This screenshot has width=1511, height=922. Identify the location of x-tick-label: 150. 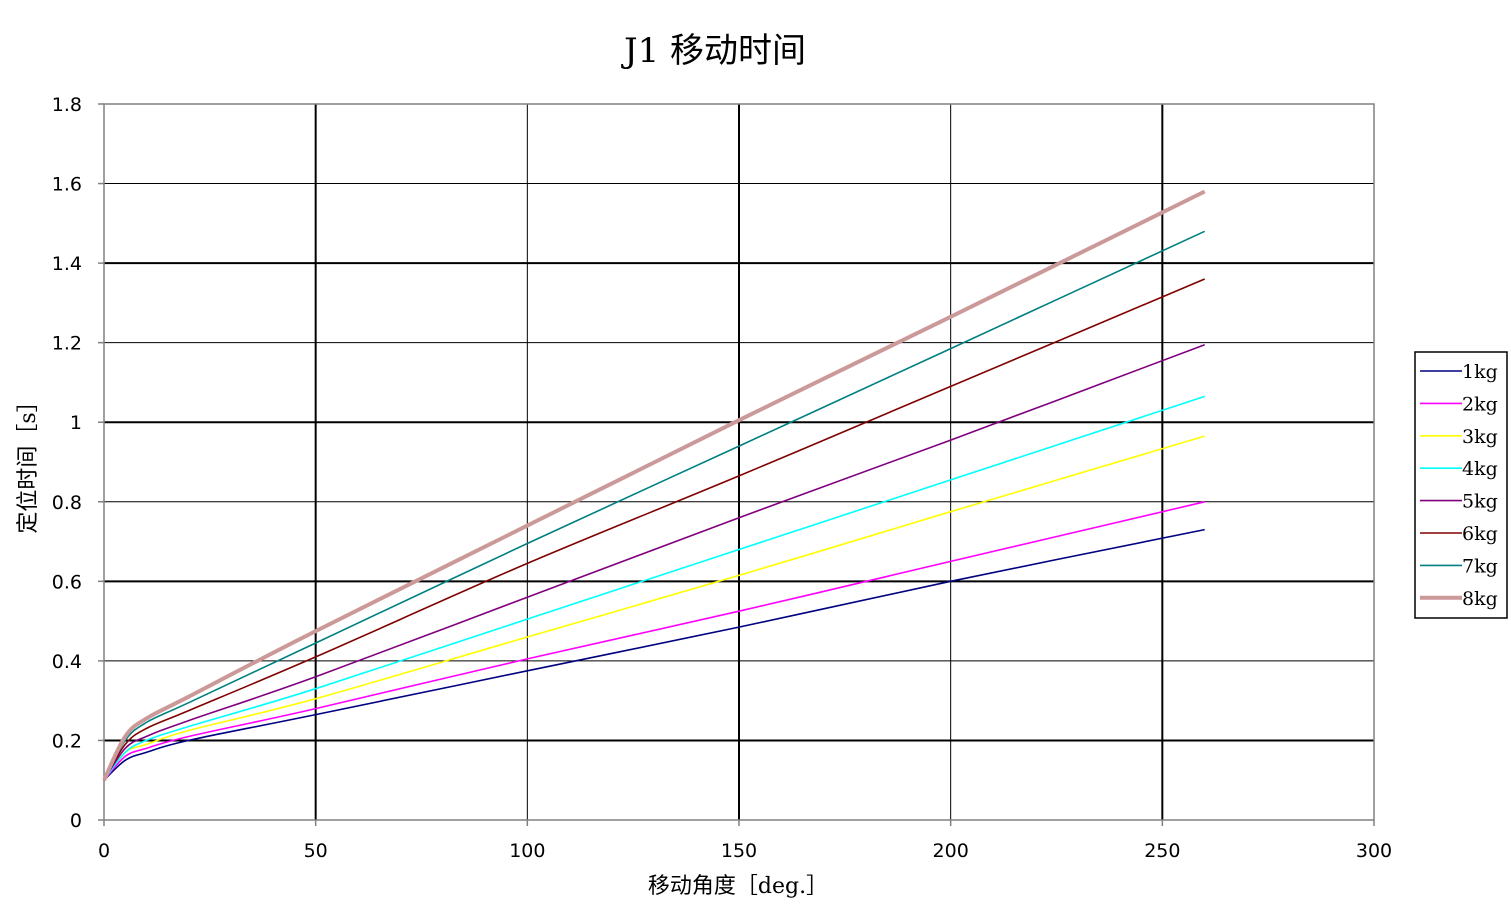
(739, 851).